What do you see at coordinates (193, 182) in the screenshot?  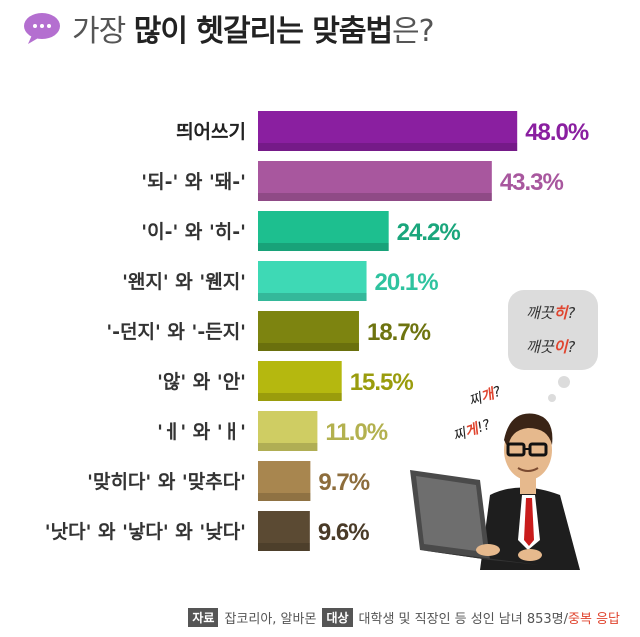 I see `category-label: '되-' 와 '돼-'` at bounding box center [193, 182].